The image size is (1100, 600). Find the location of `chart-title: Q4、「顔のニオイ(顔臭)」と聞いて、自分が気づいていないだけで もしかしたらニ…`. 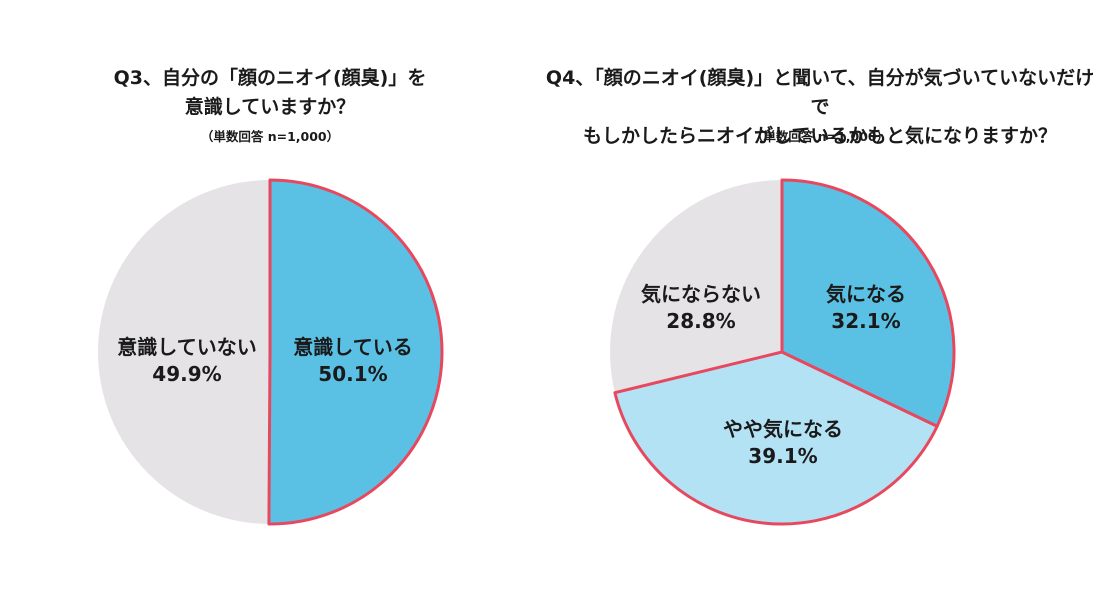

chart-title: Q4、「顔のニオイ(顔臭)」と聞いて、自分が気づいていないだけで もしかしたらニ… is located at coordinates (820, 107).